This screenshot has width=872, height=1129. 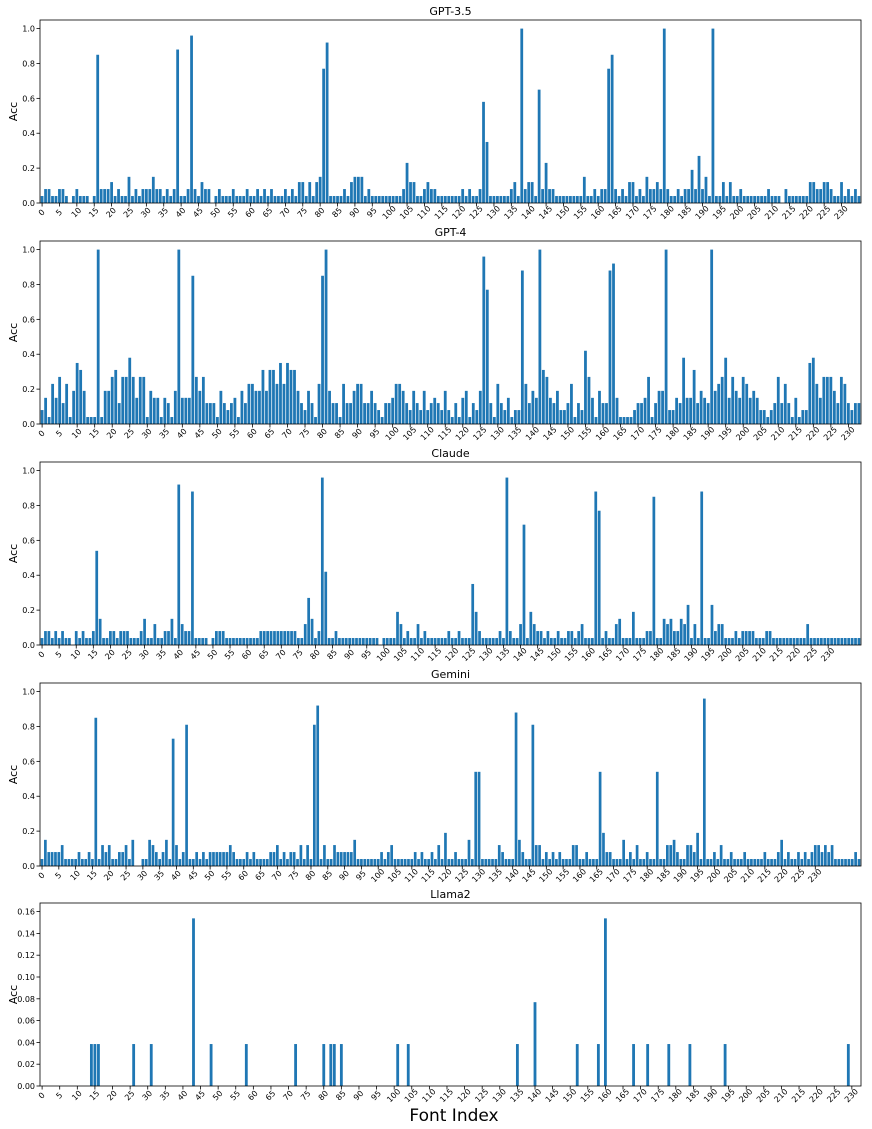 I want to click on x-tick-label: 40, so click(x=182, y=434).